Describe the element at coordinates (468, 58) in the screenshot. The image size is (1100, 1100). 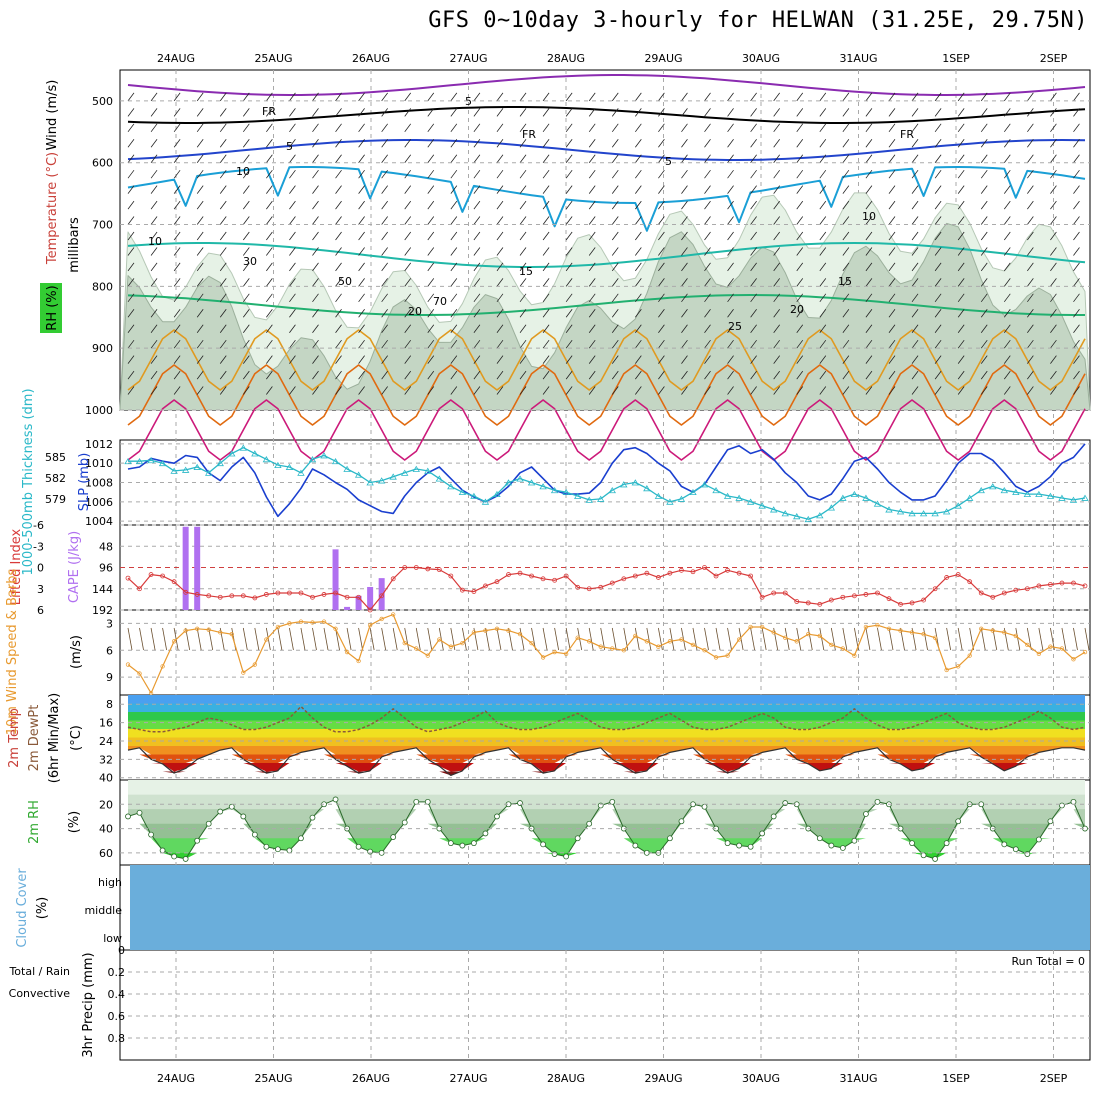
I see `date-label-top: 27AUG` at that location.